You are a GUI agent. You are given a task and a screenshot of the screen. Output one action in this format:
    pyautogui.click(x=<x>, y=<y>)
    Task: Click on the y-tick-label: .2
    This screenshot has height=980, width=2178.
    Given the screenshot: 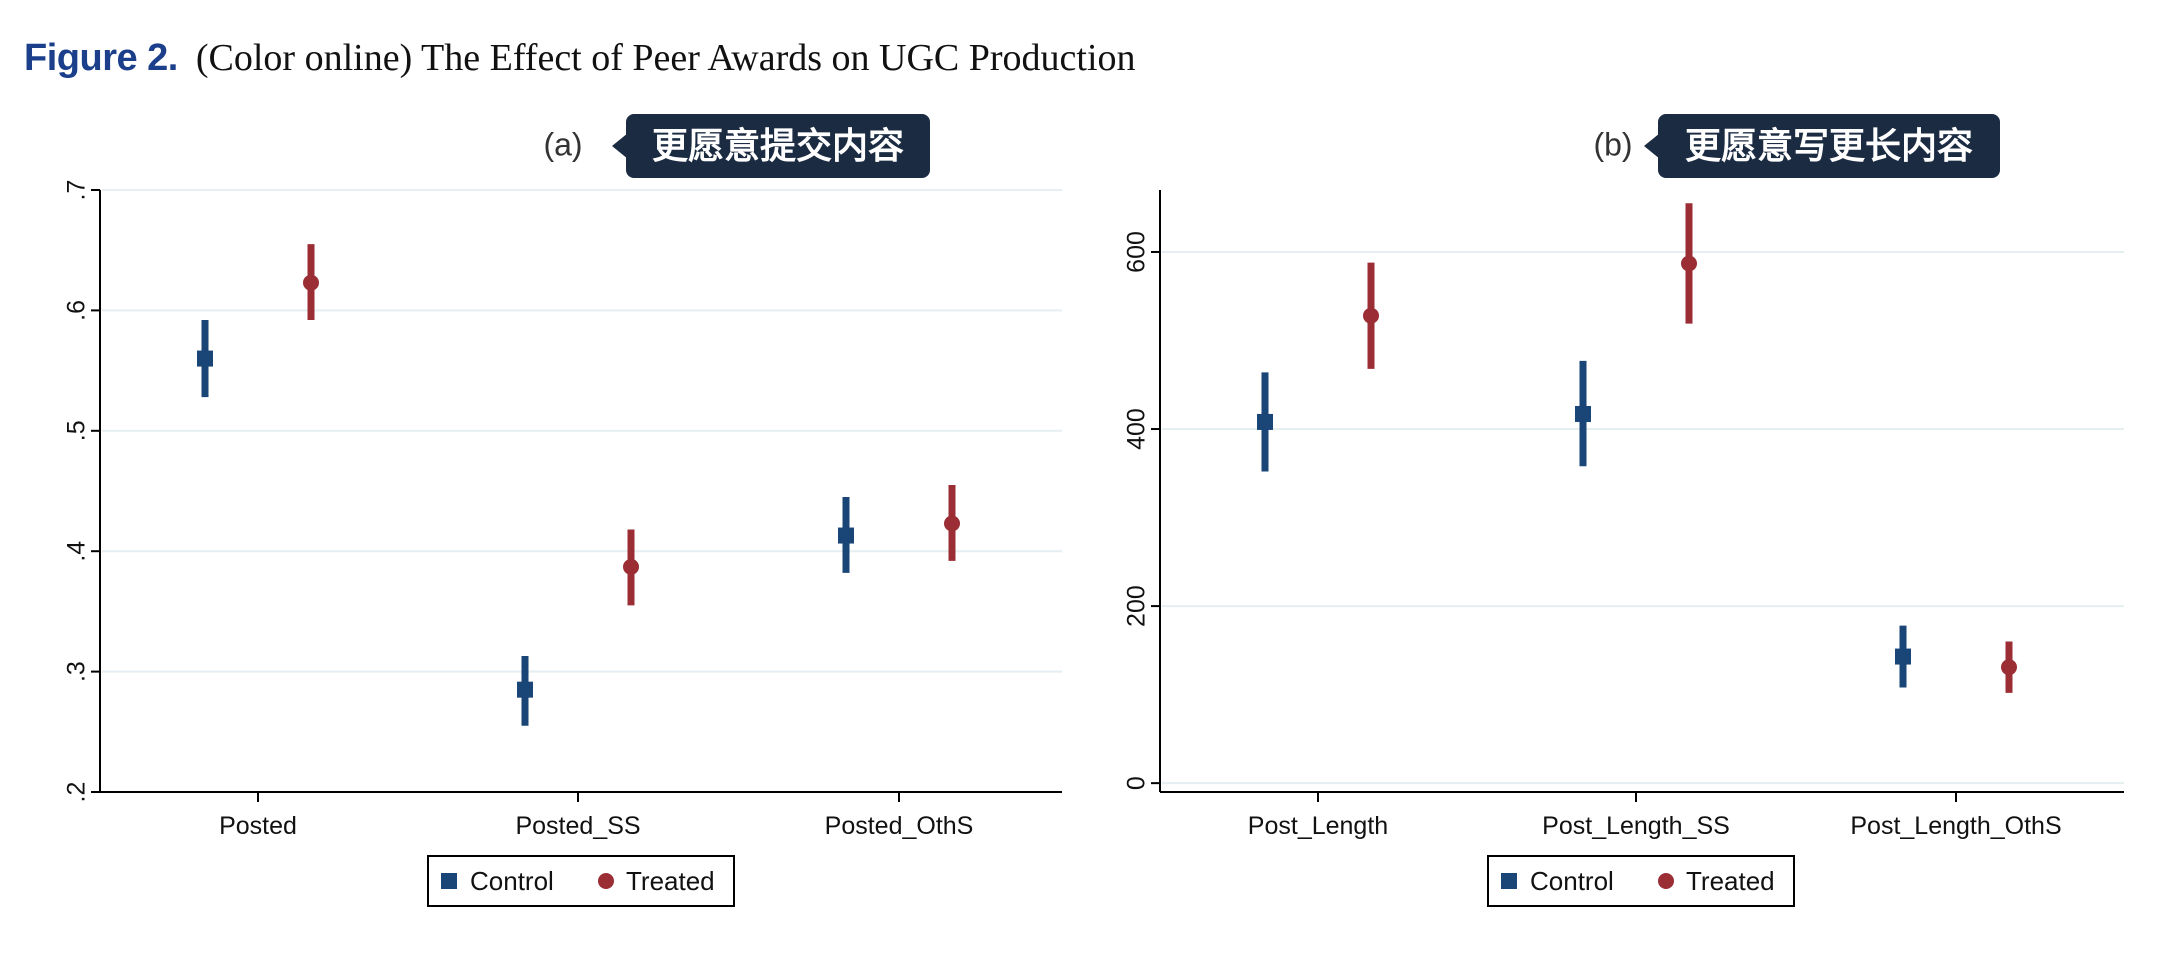 What is the action you would take?
    pyautogui.click(x=77, y=792)
    